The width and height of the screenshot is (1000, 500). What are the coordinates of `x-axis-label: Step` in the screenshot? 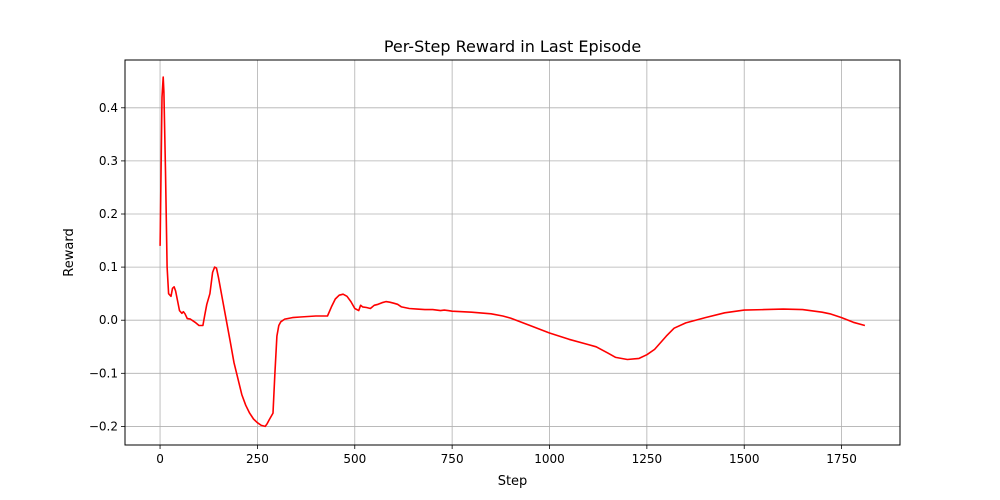 It's located at (513, 481).